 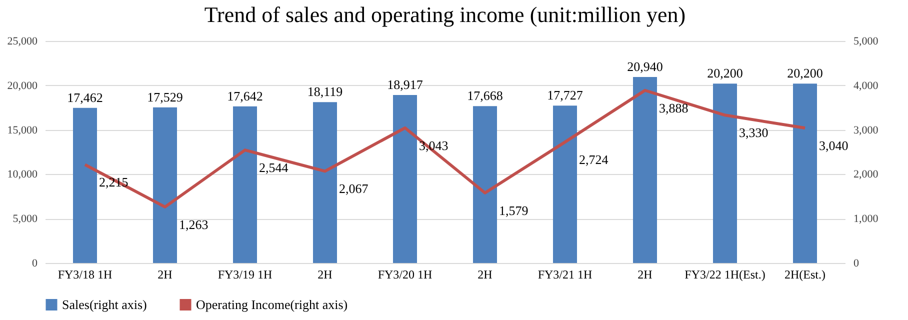 What do you see at coordinates (165, 96) in the screenshot?
I see `data-label: 17,529` at bounding box center [165, 96].